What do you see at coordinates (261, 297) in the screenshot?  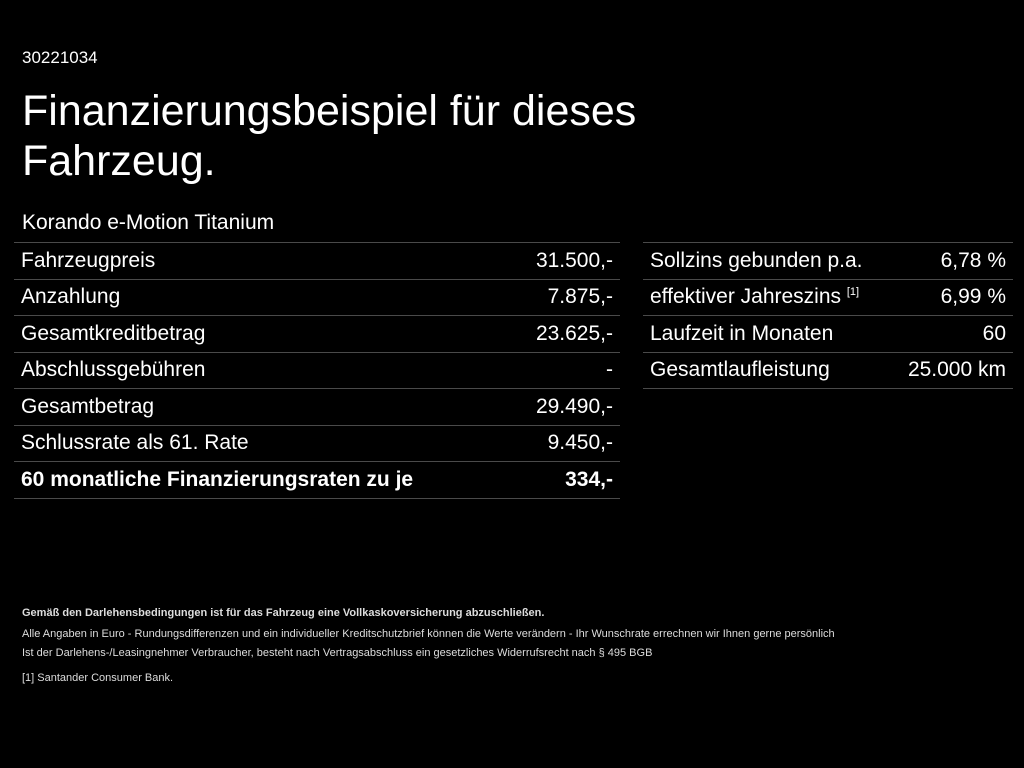 I see `row-label: Anzahlung` at bounding box center [261, 297].